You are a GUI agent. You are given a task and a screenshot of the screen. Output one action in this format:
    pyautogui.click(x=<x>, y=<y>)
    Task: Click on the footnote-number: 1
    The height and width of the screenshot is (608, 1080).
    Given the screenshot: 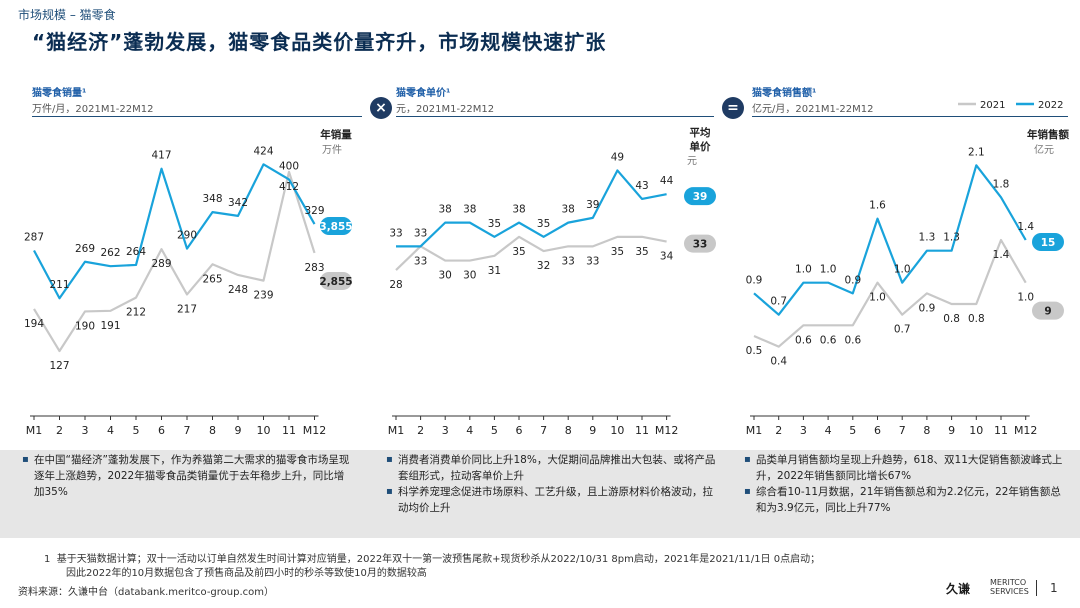 What is the action you would take?
    pyautogui.click(x=47, y=559)
    